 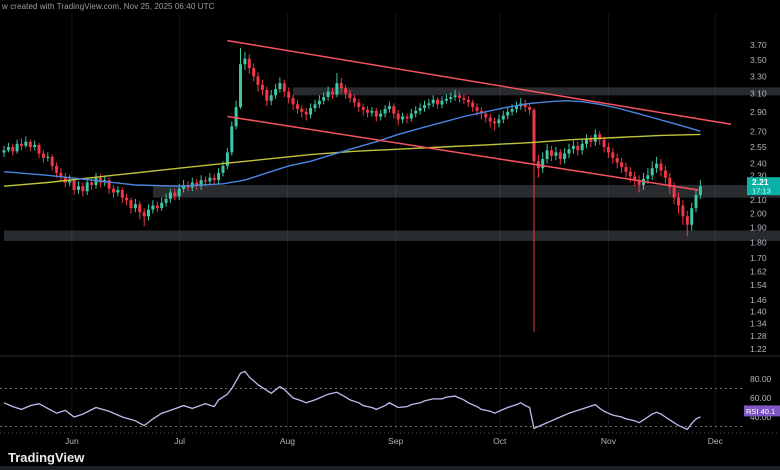 I want to click on svg-text: 3.10, so click(x=758, y=94).